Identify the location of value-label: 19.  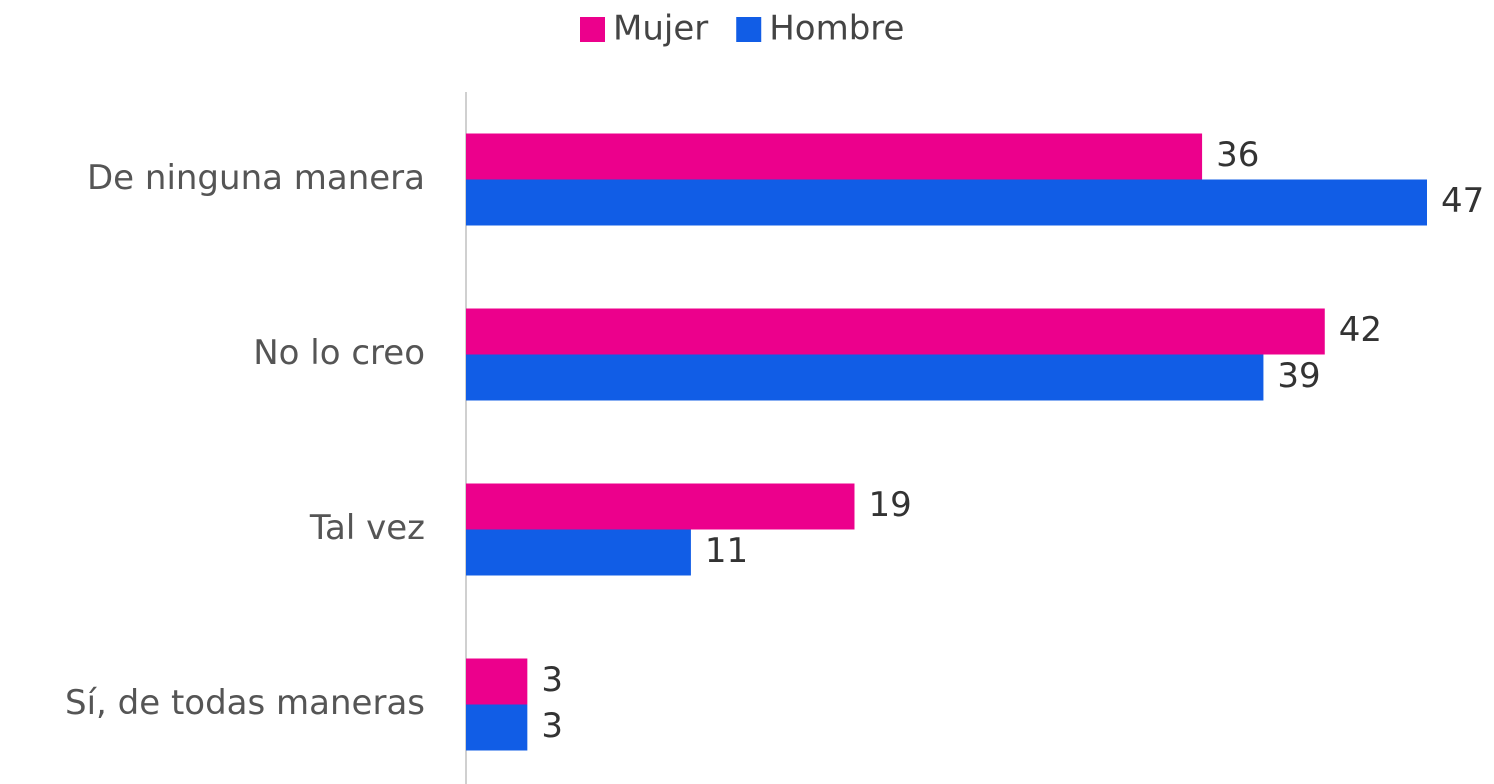
(889, 505).